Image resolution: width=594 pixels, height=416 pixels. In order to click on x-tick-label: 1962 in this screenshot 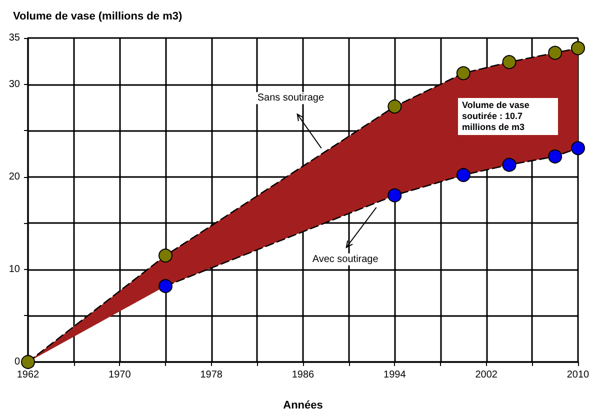, I will do `click(28, 375)`.